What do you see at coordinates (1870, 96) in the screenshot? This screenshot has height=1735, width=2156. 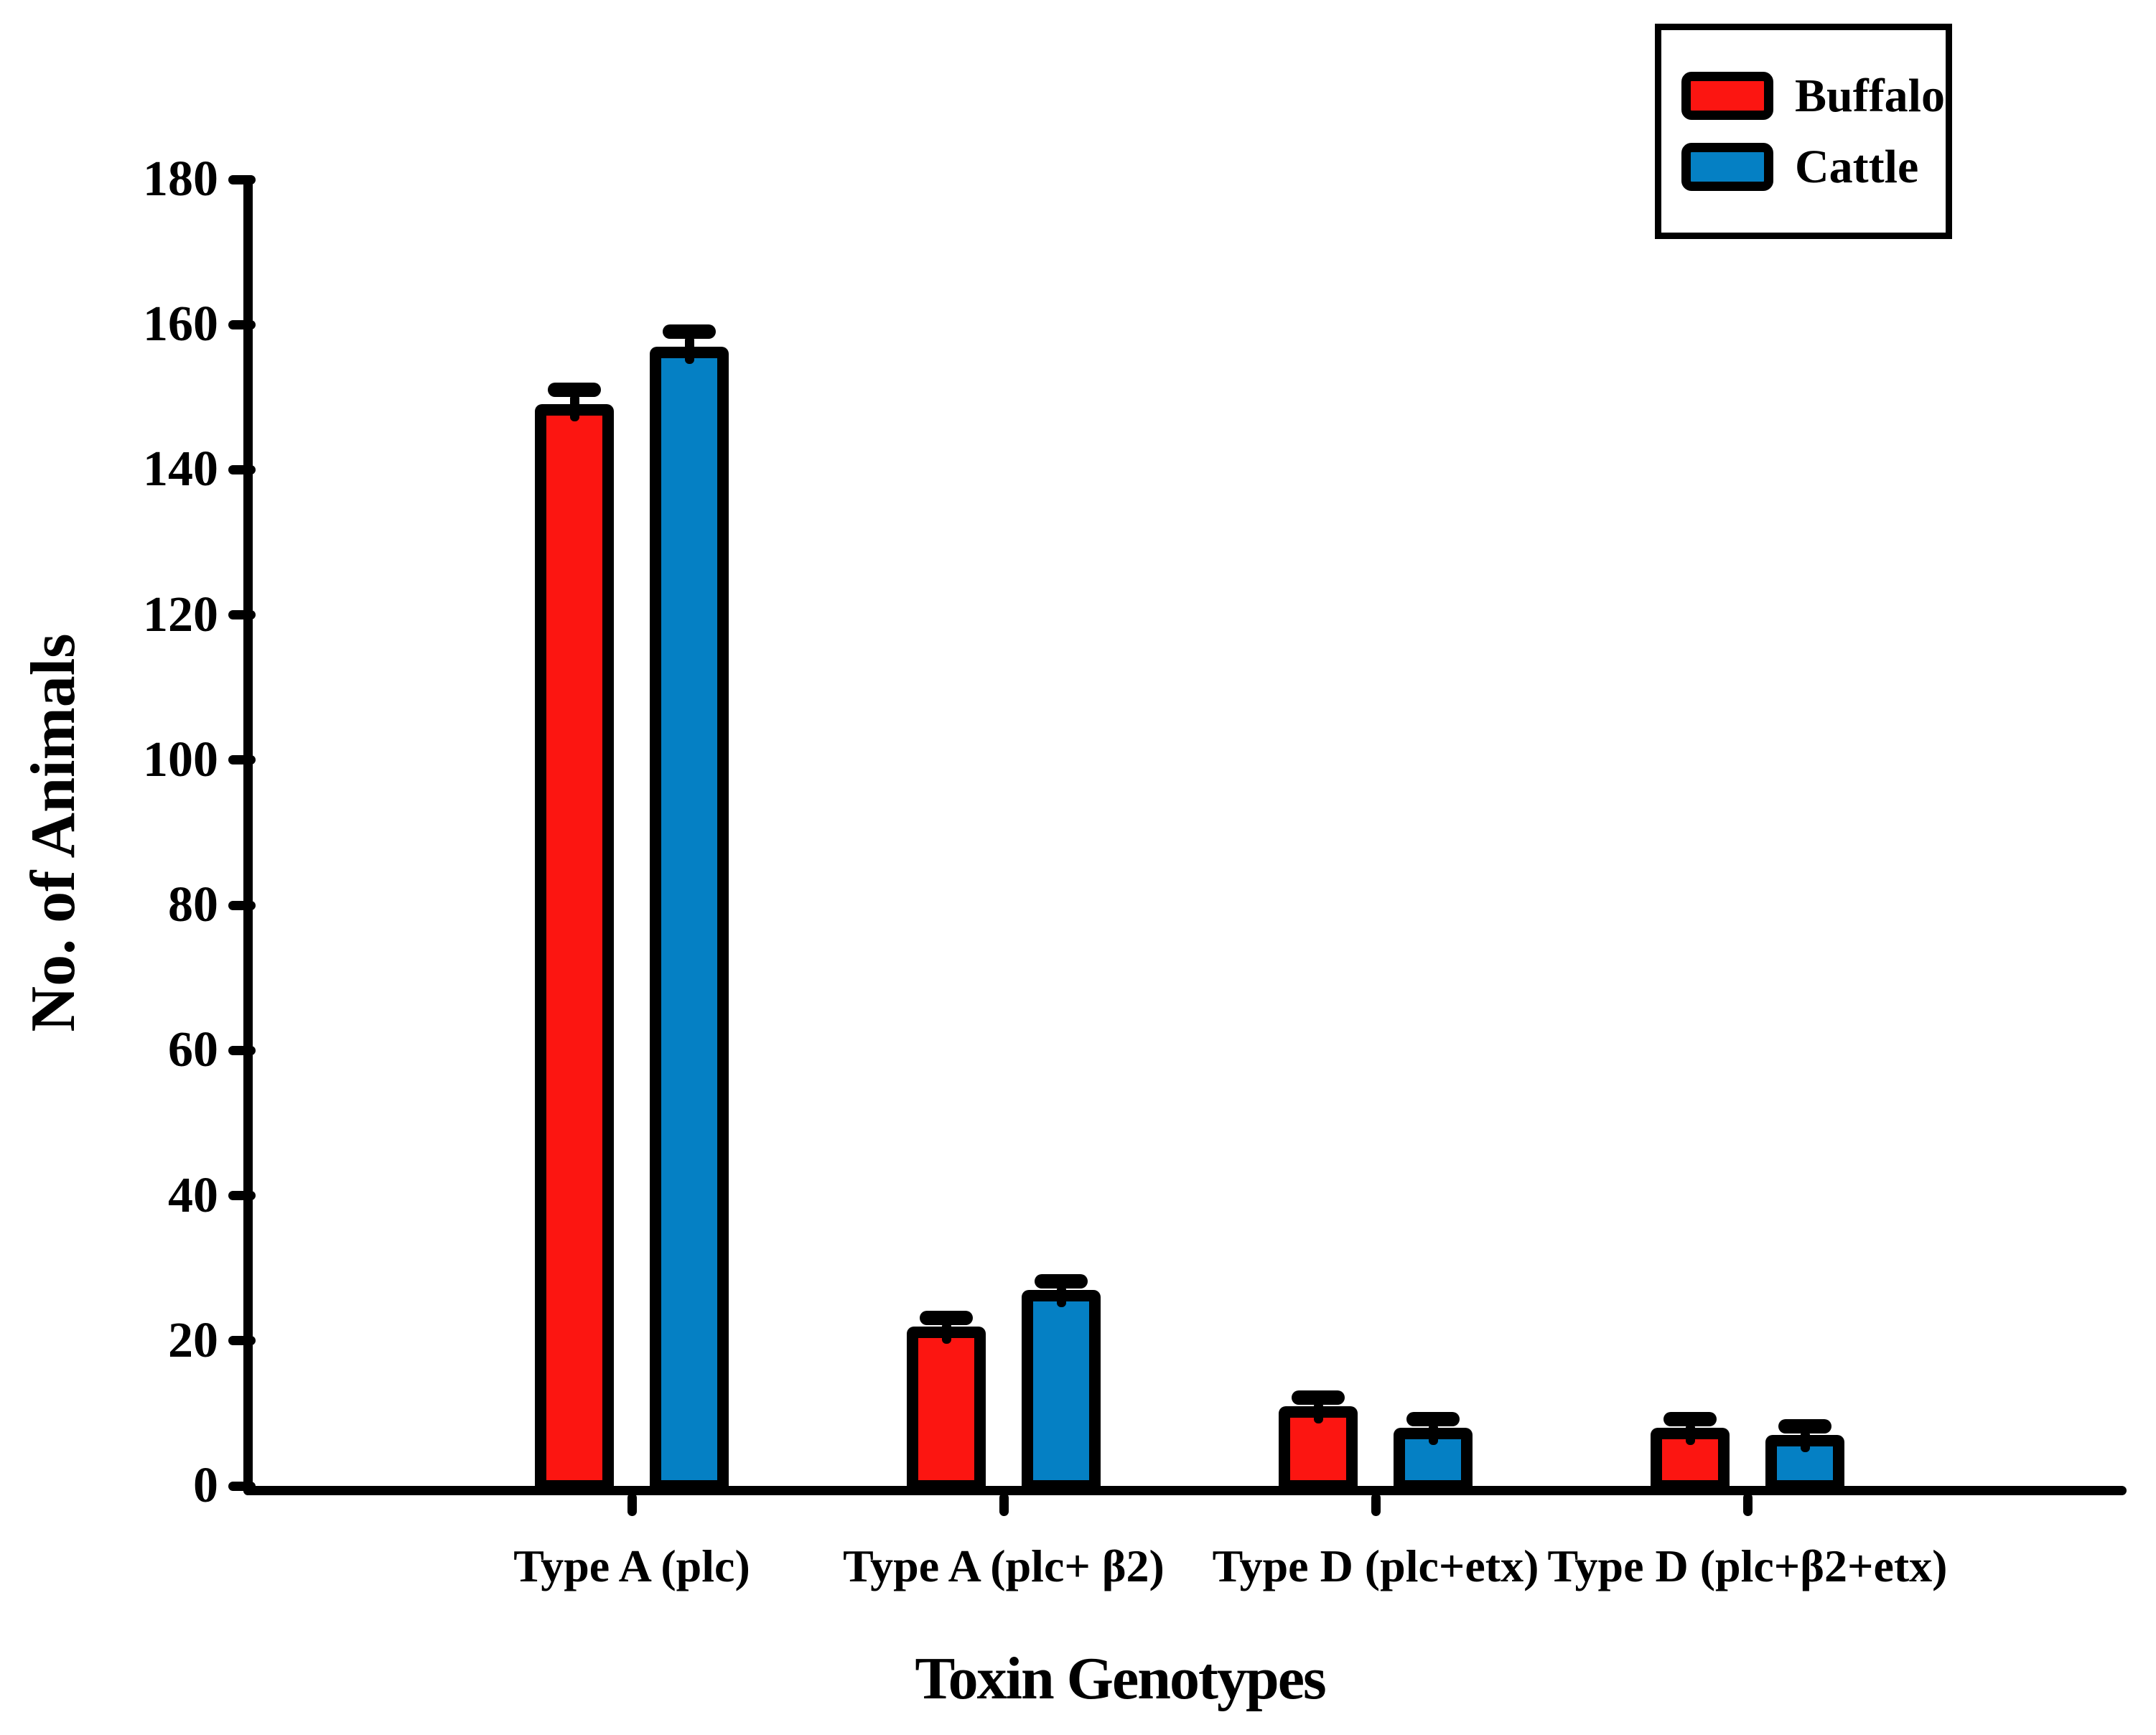 I see `legend-label-buffalo: Buffalo` at bounding box center [1870, 96].